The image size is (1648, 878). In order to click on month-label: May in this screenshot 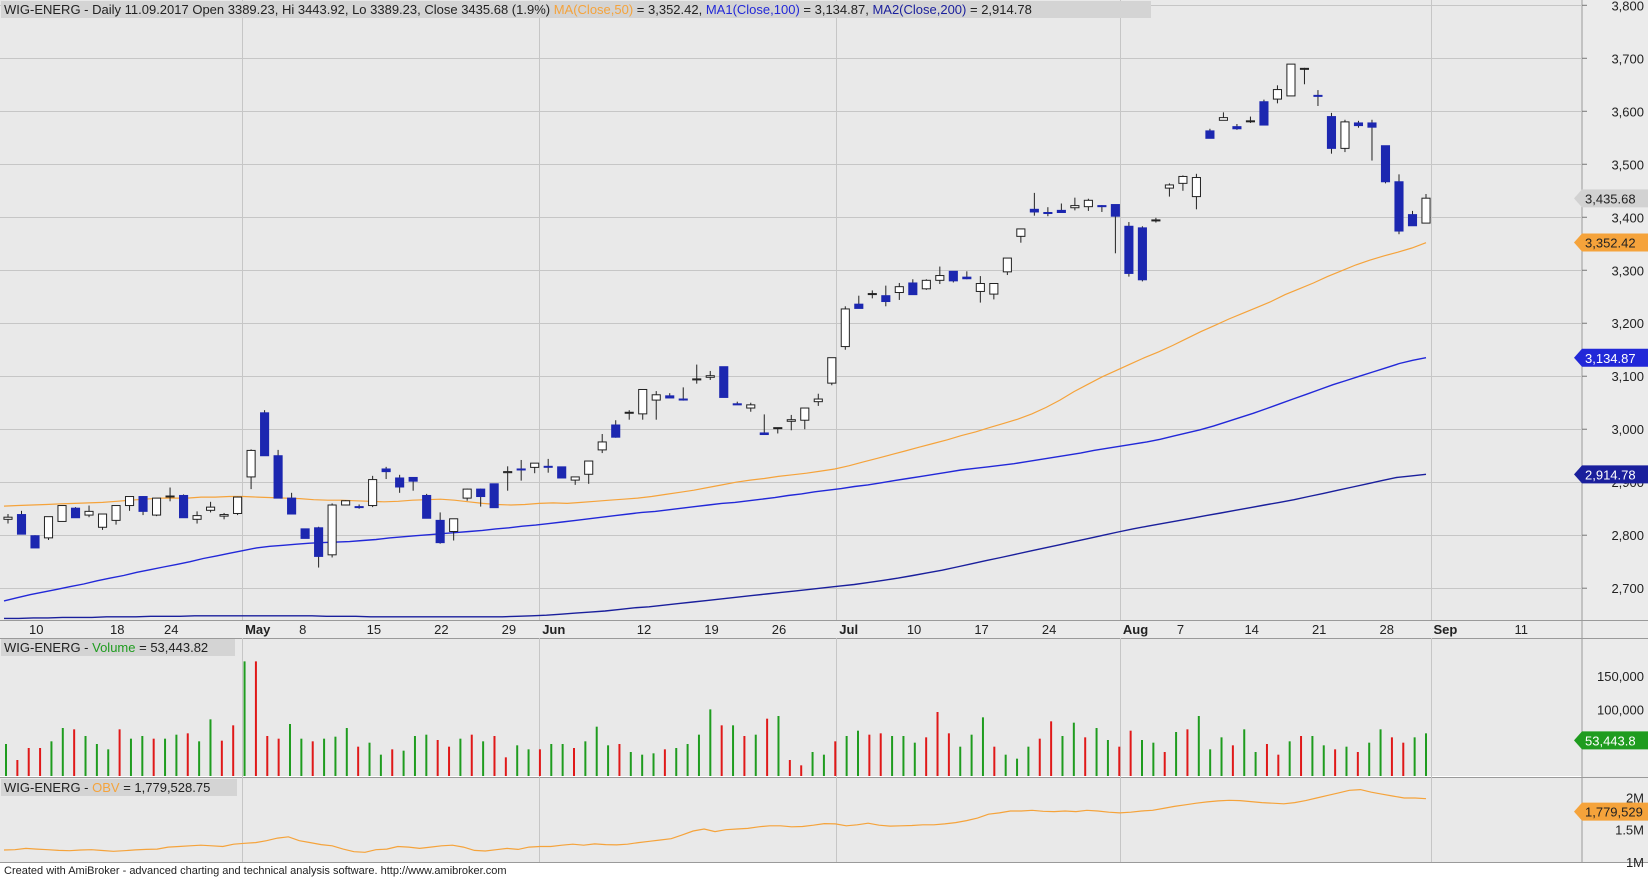, I will do `click(258, 629)`.